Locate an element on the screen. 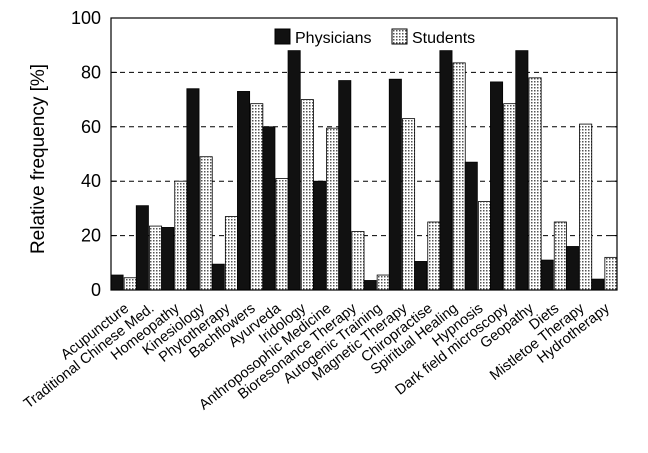  x-tick-label: Traditional Chinese Med. is located at coordinates (89, 357).